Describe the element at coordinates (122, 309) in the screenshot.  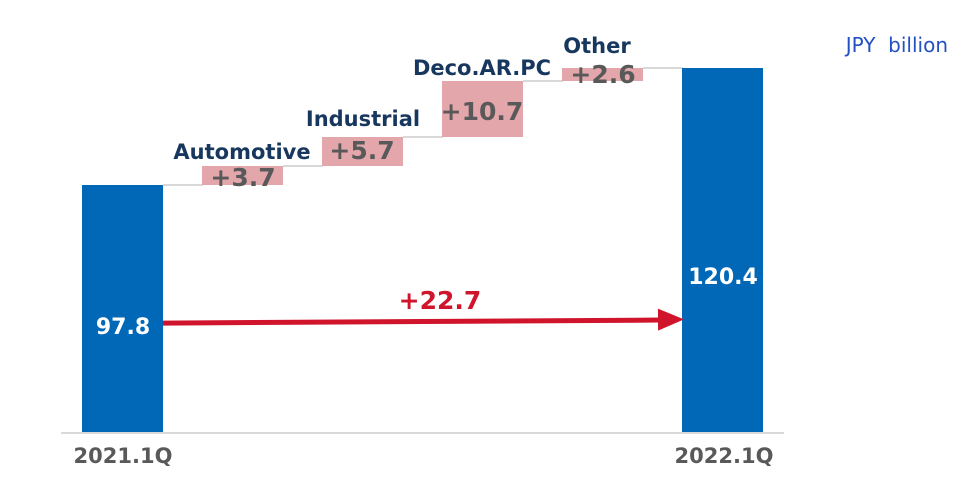
I see `start-total-bar` at that location.